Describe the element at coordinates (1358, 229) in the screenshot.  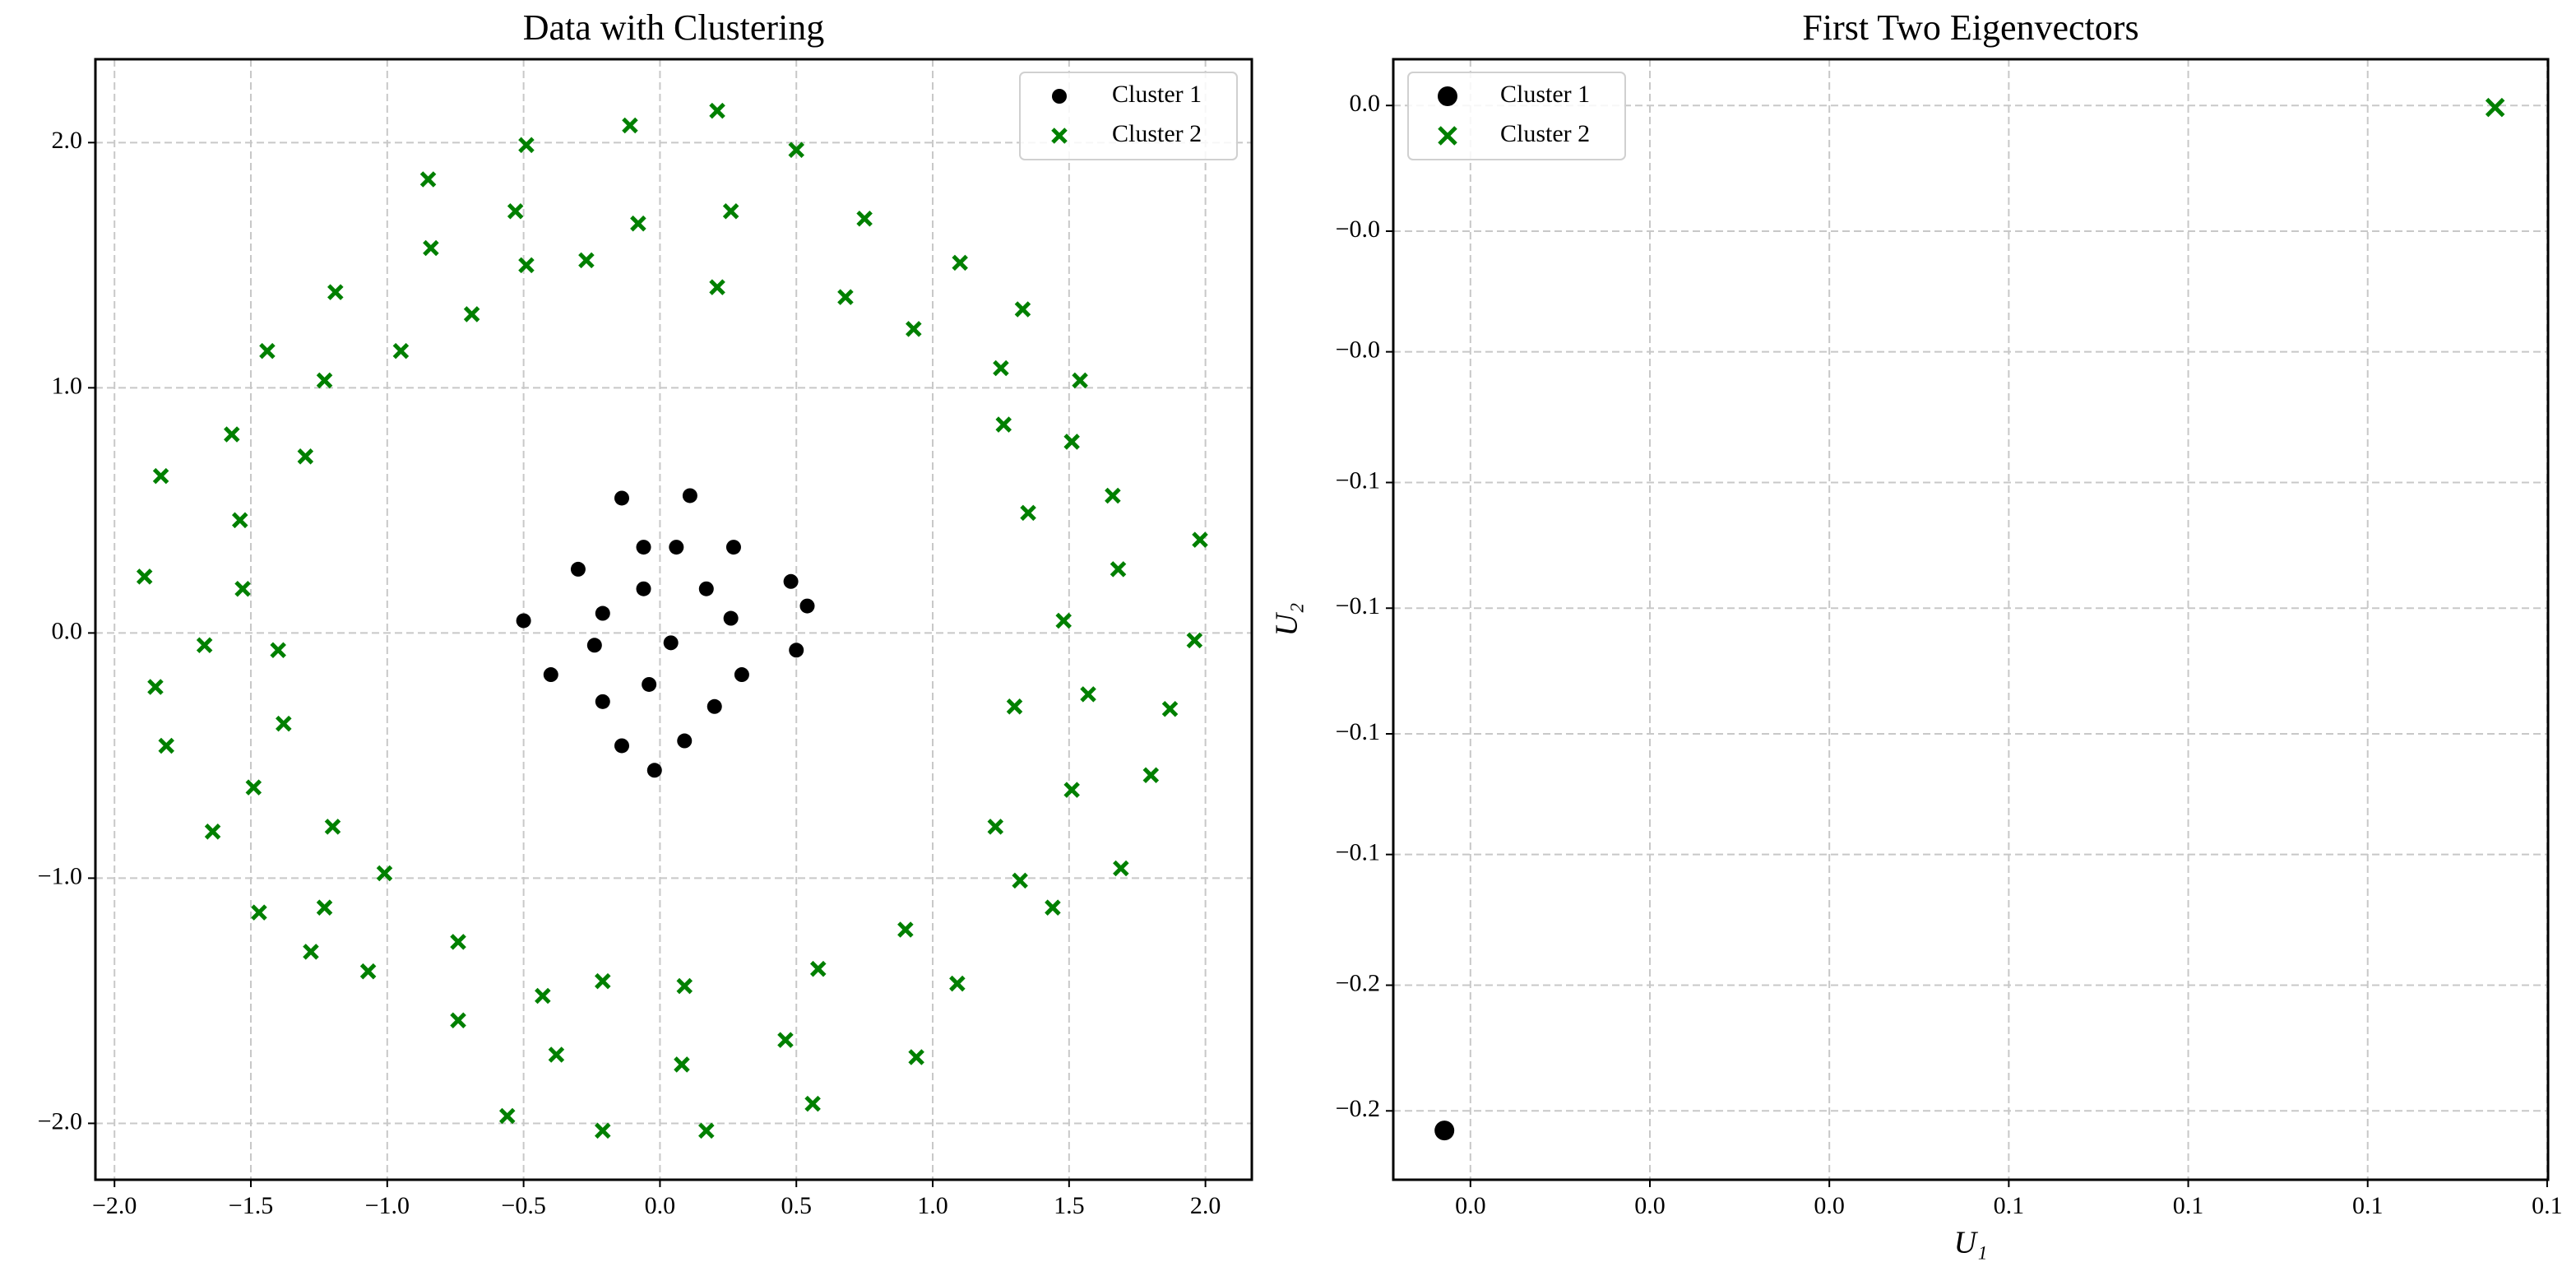
I see `y-tick-label: −0.0` at that location.